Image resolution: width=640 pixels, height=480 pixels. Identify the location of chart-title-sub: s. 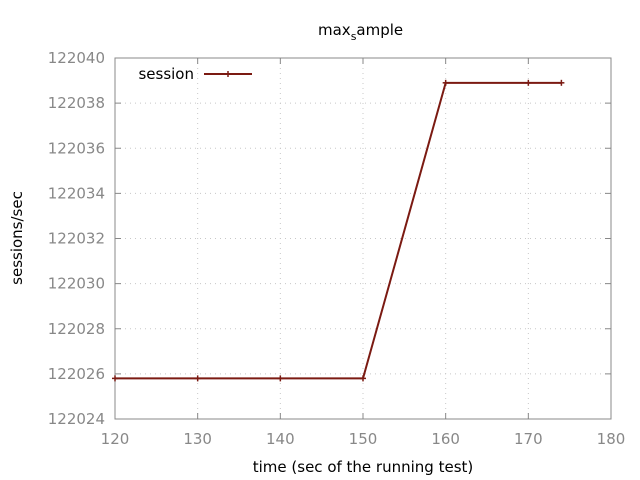
(354, 36).